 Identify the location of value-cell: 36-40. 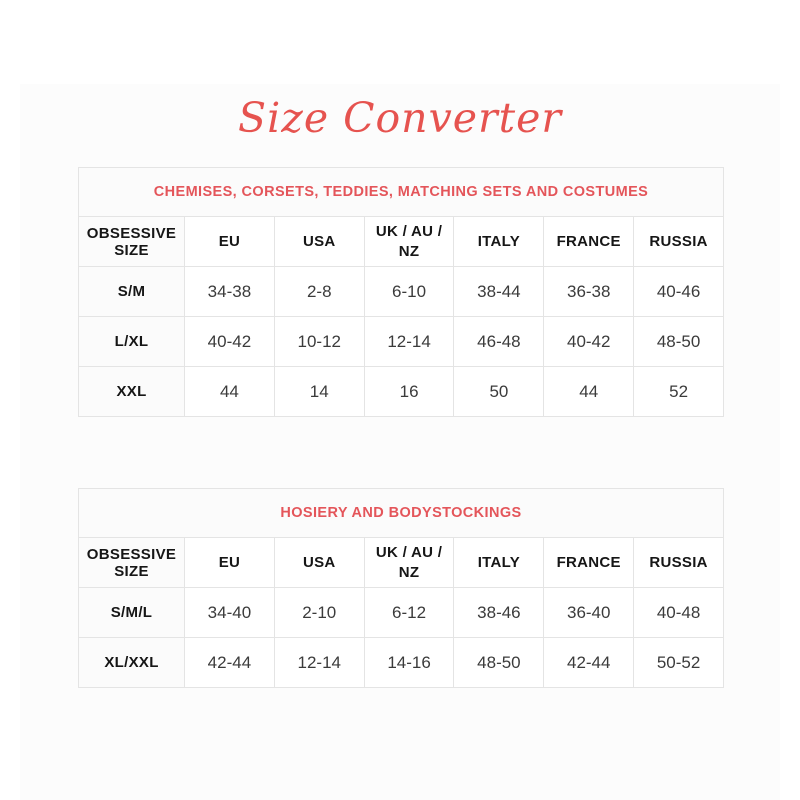
(589, 612).